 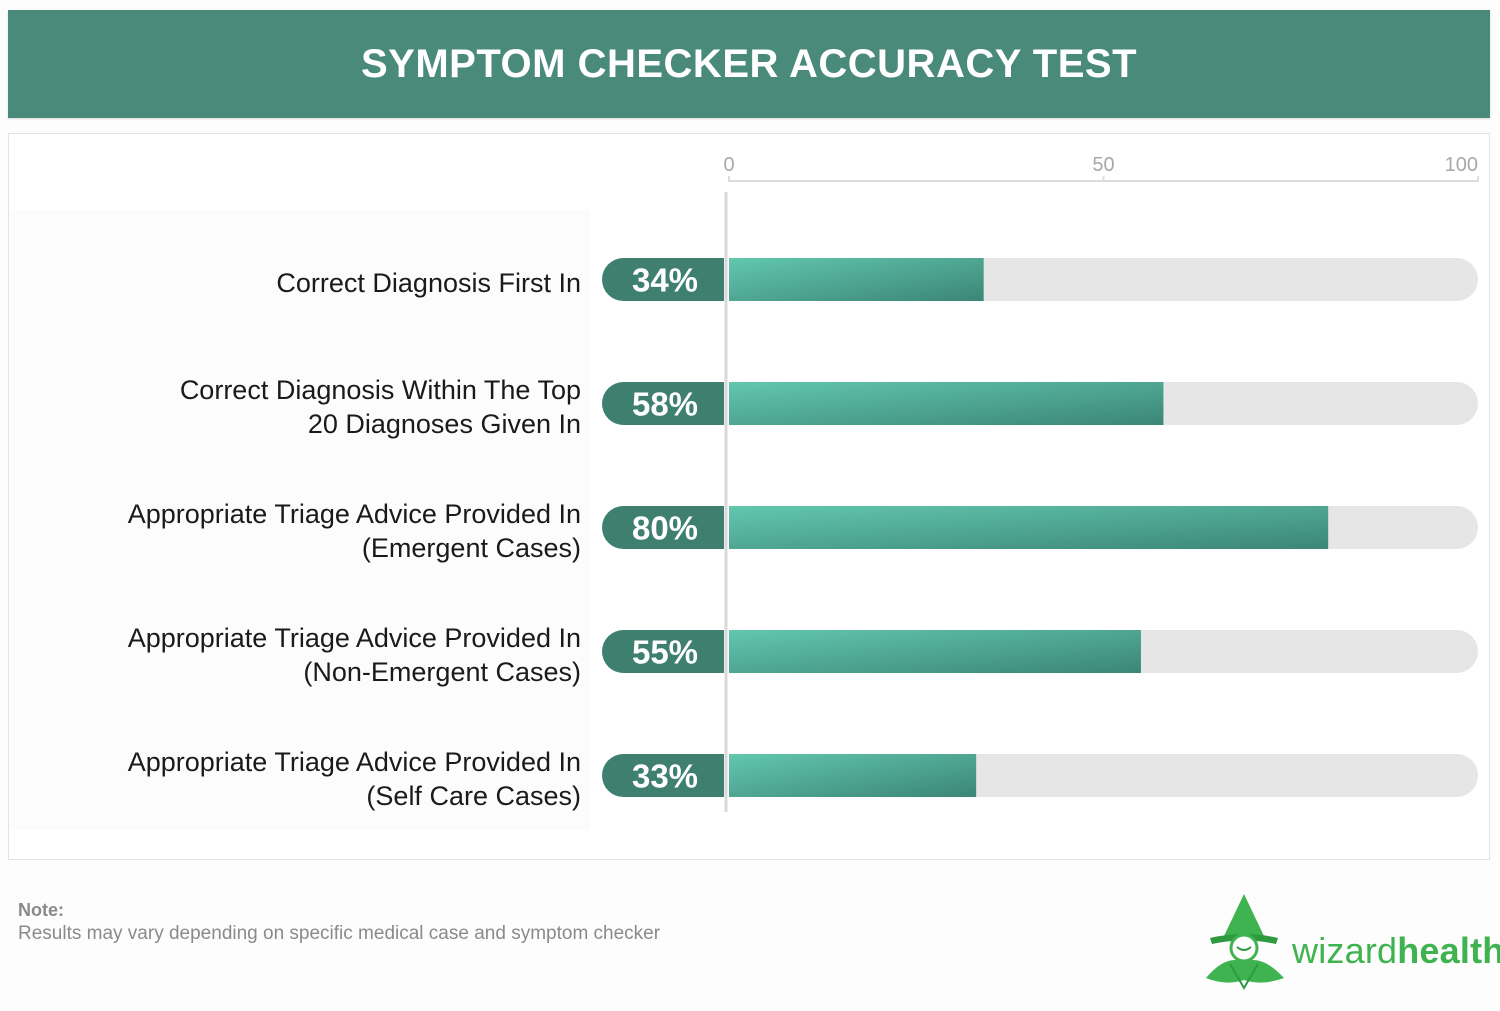 I want to click on bar-row: 34%, so click(x=1040, y=279).